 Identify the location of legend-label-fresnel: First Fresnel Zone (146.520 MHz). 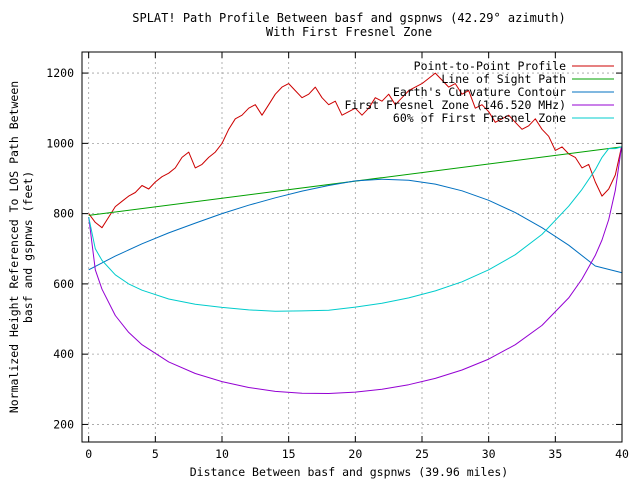
(455, 105).